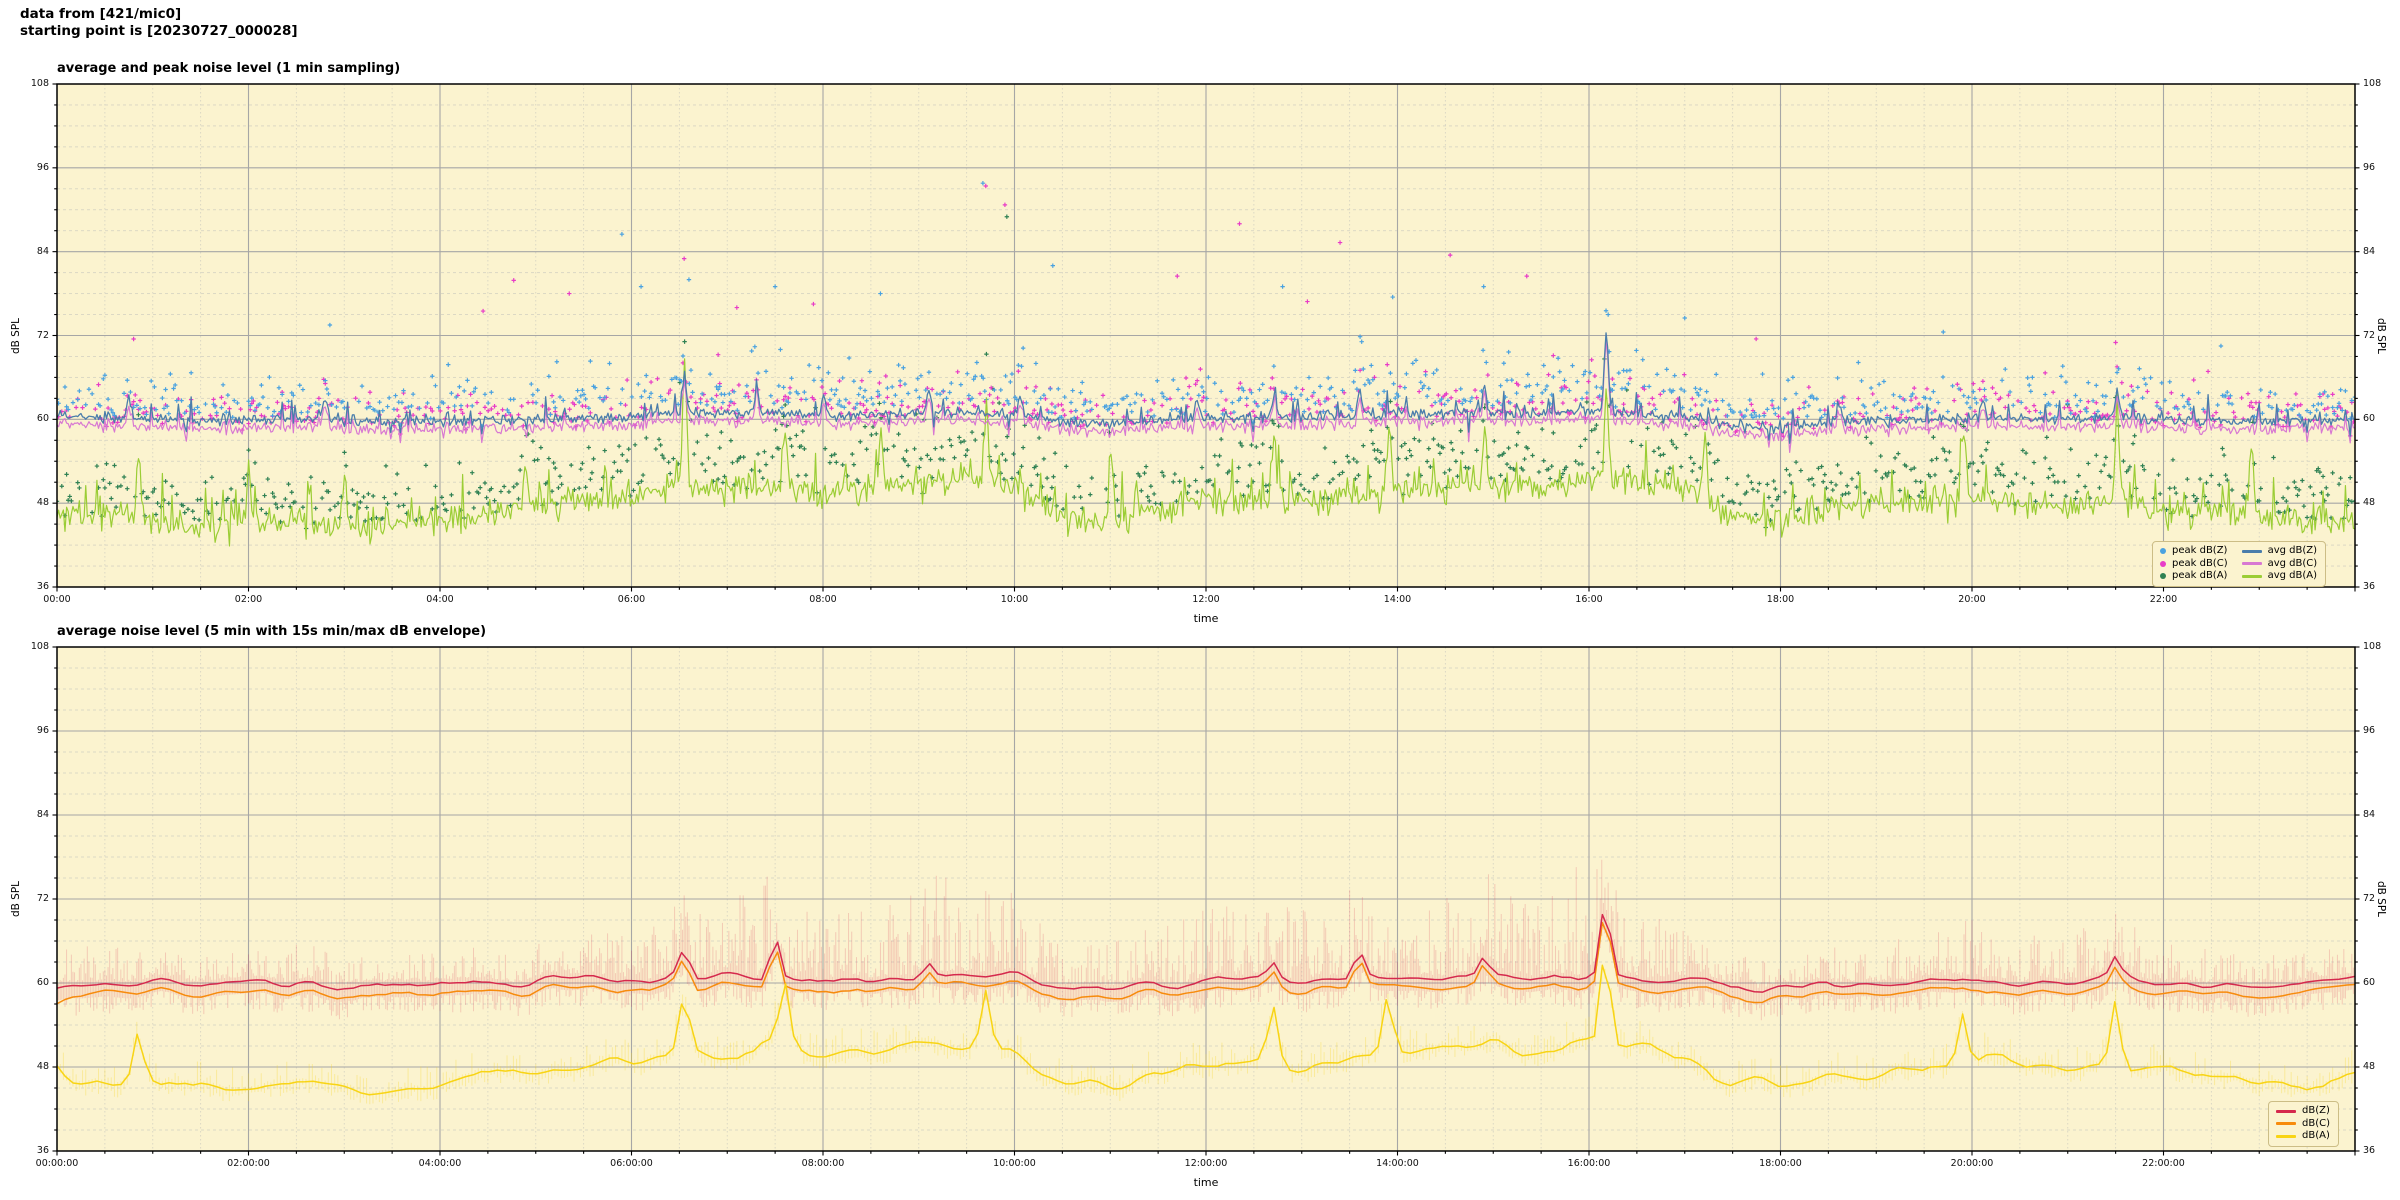 The image size is (2400, 1200). Describe the element at coordinates (823, 599) in the screenshot. I see `x-tick-label: 08:00` at that location.